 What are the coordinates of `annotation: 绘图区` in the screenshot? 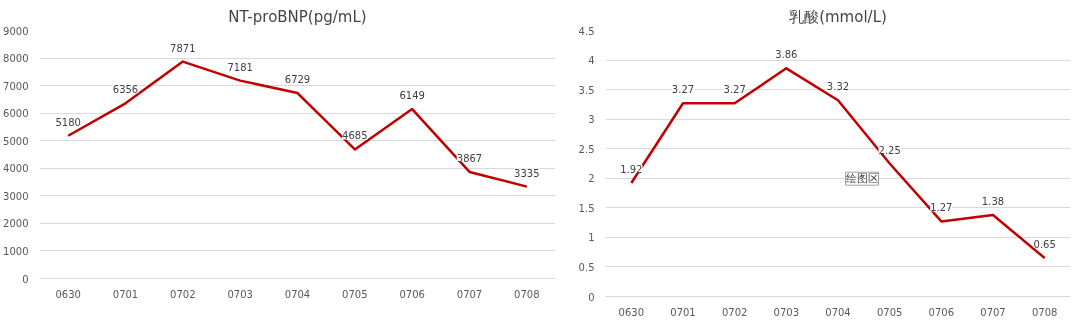 It's located at (862, 179).